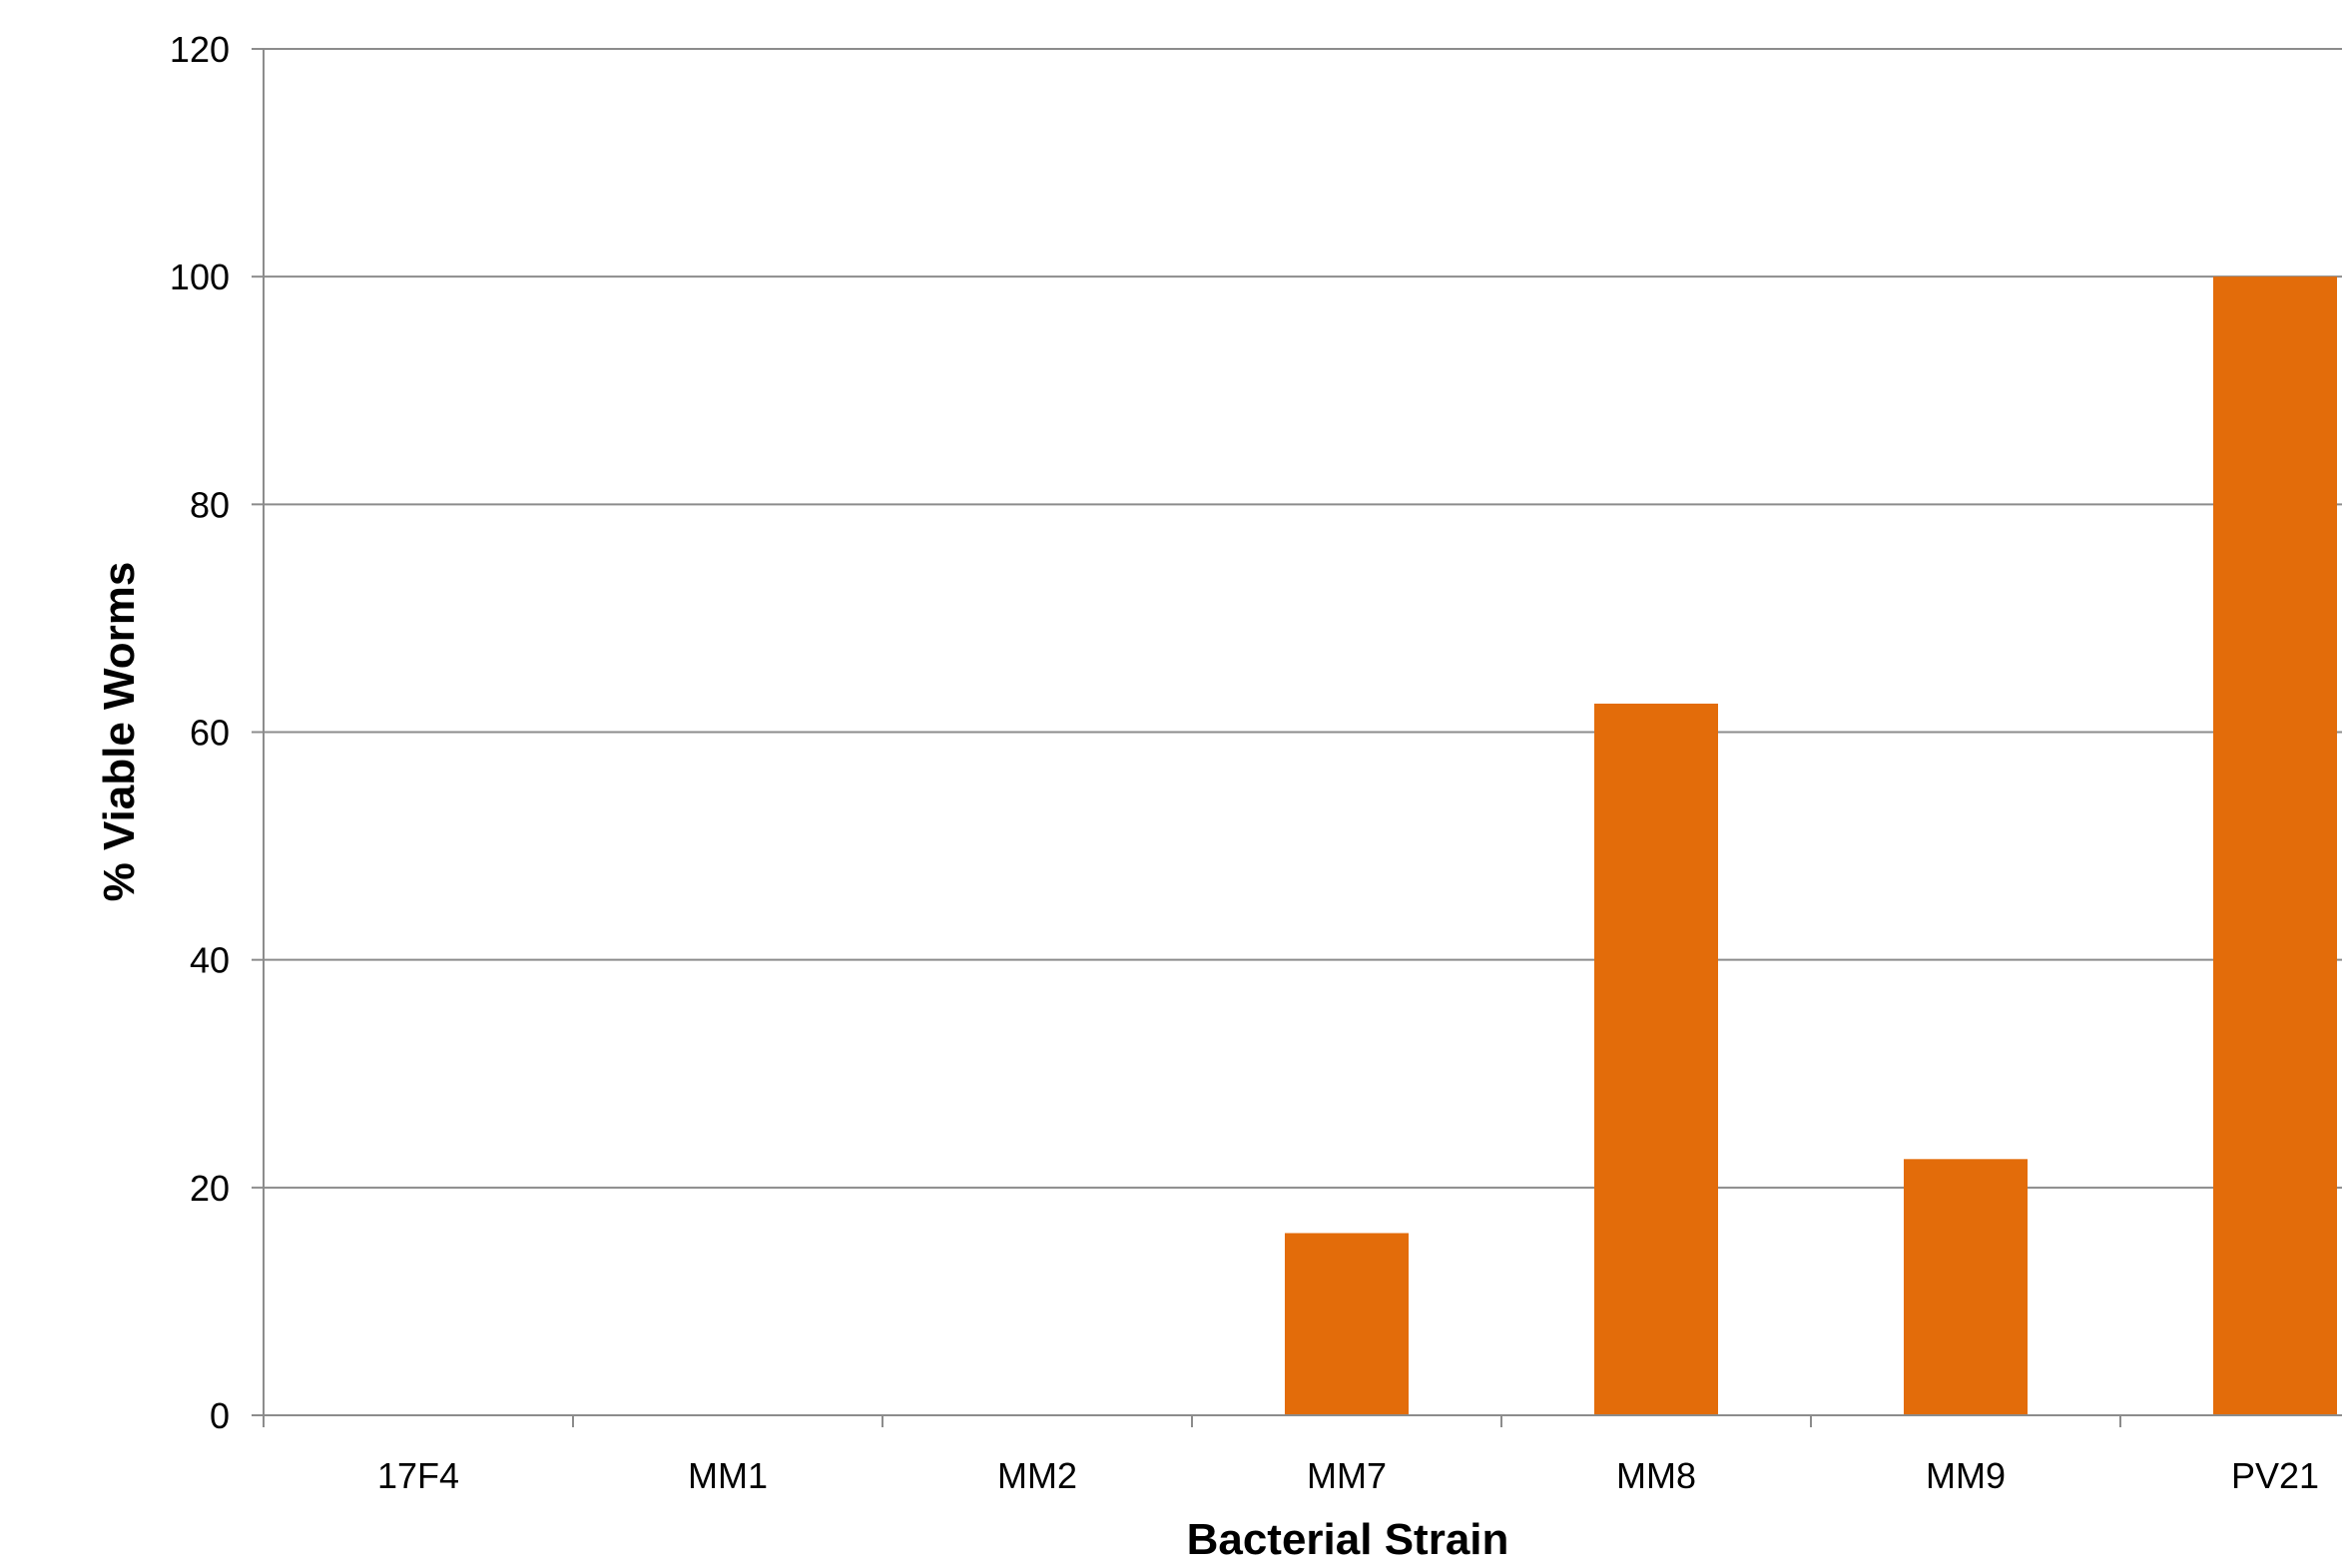 The image size is (2342, 1568). What do you see at coordinates (418, 1475) in the screenshot?
I see `x-tick-label: 17F4` at bounding box center [418, 1475].